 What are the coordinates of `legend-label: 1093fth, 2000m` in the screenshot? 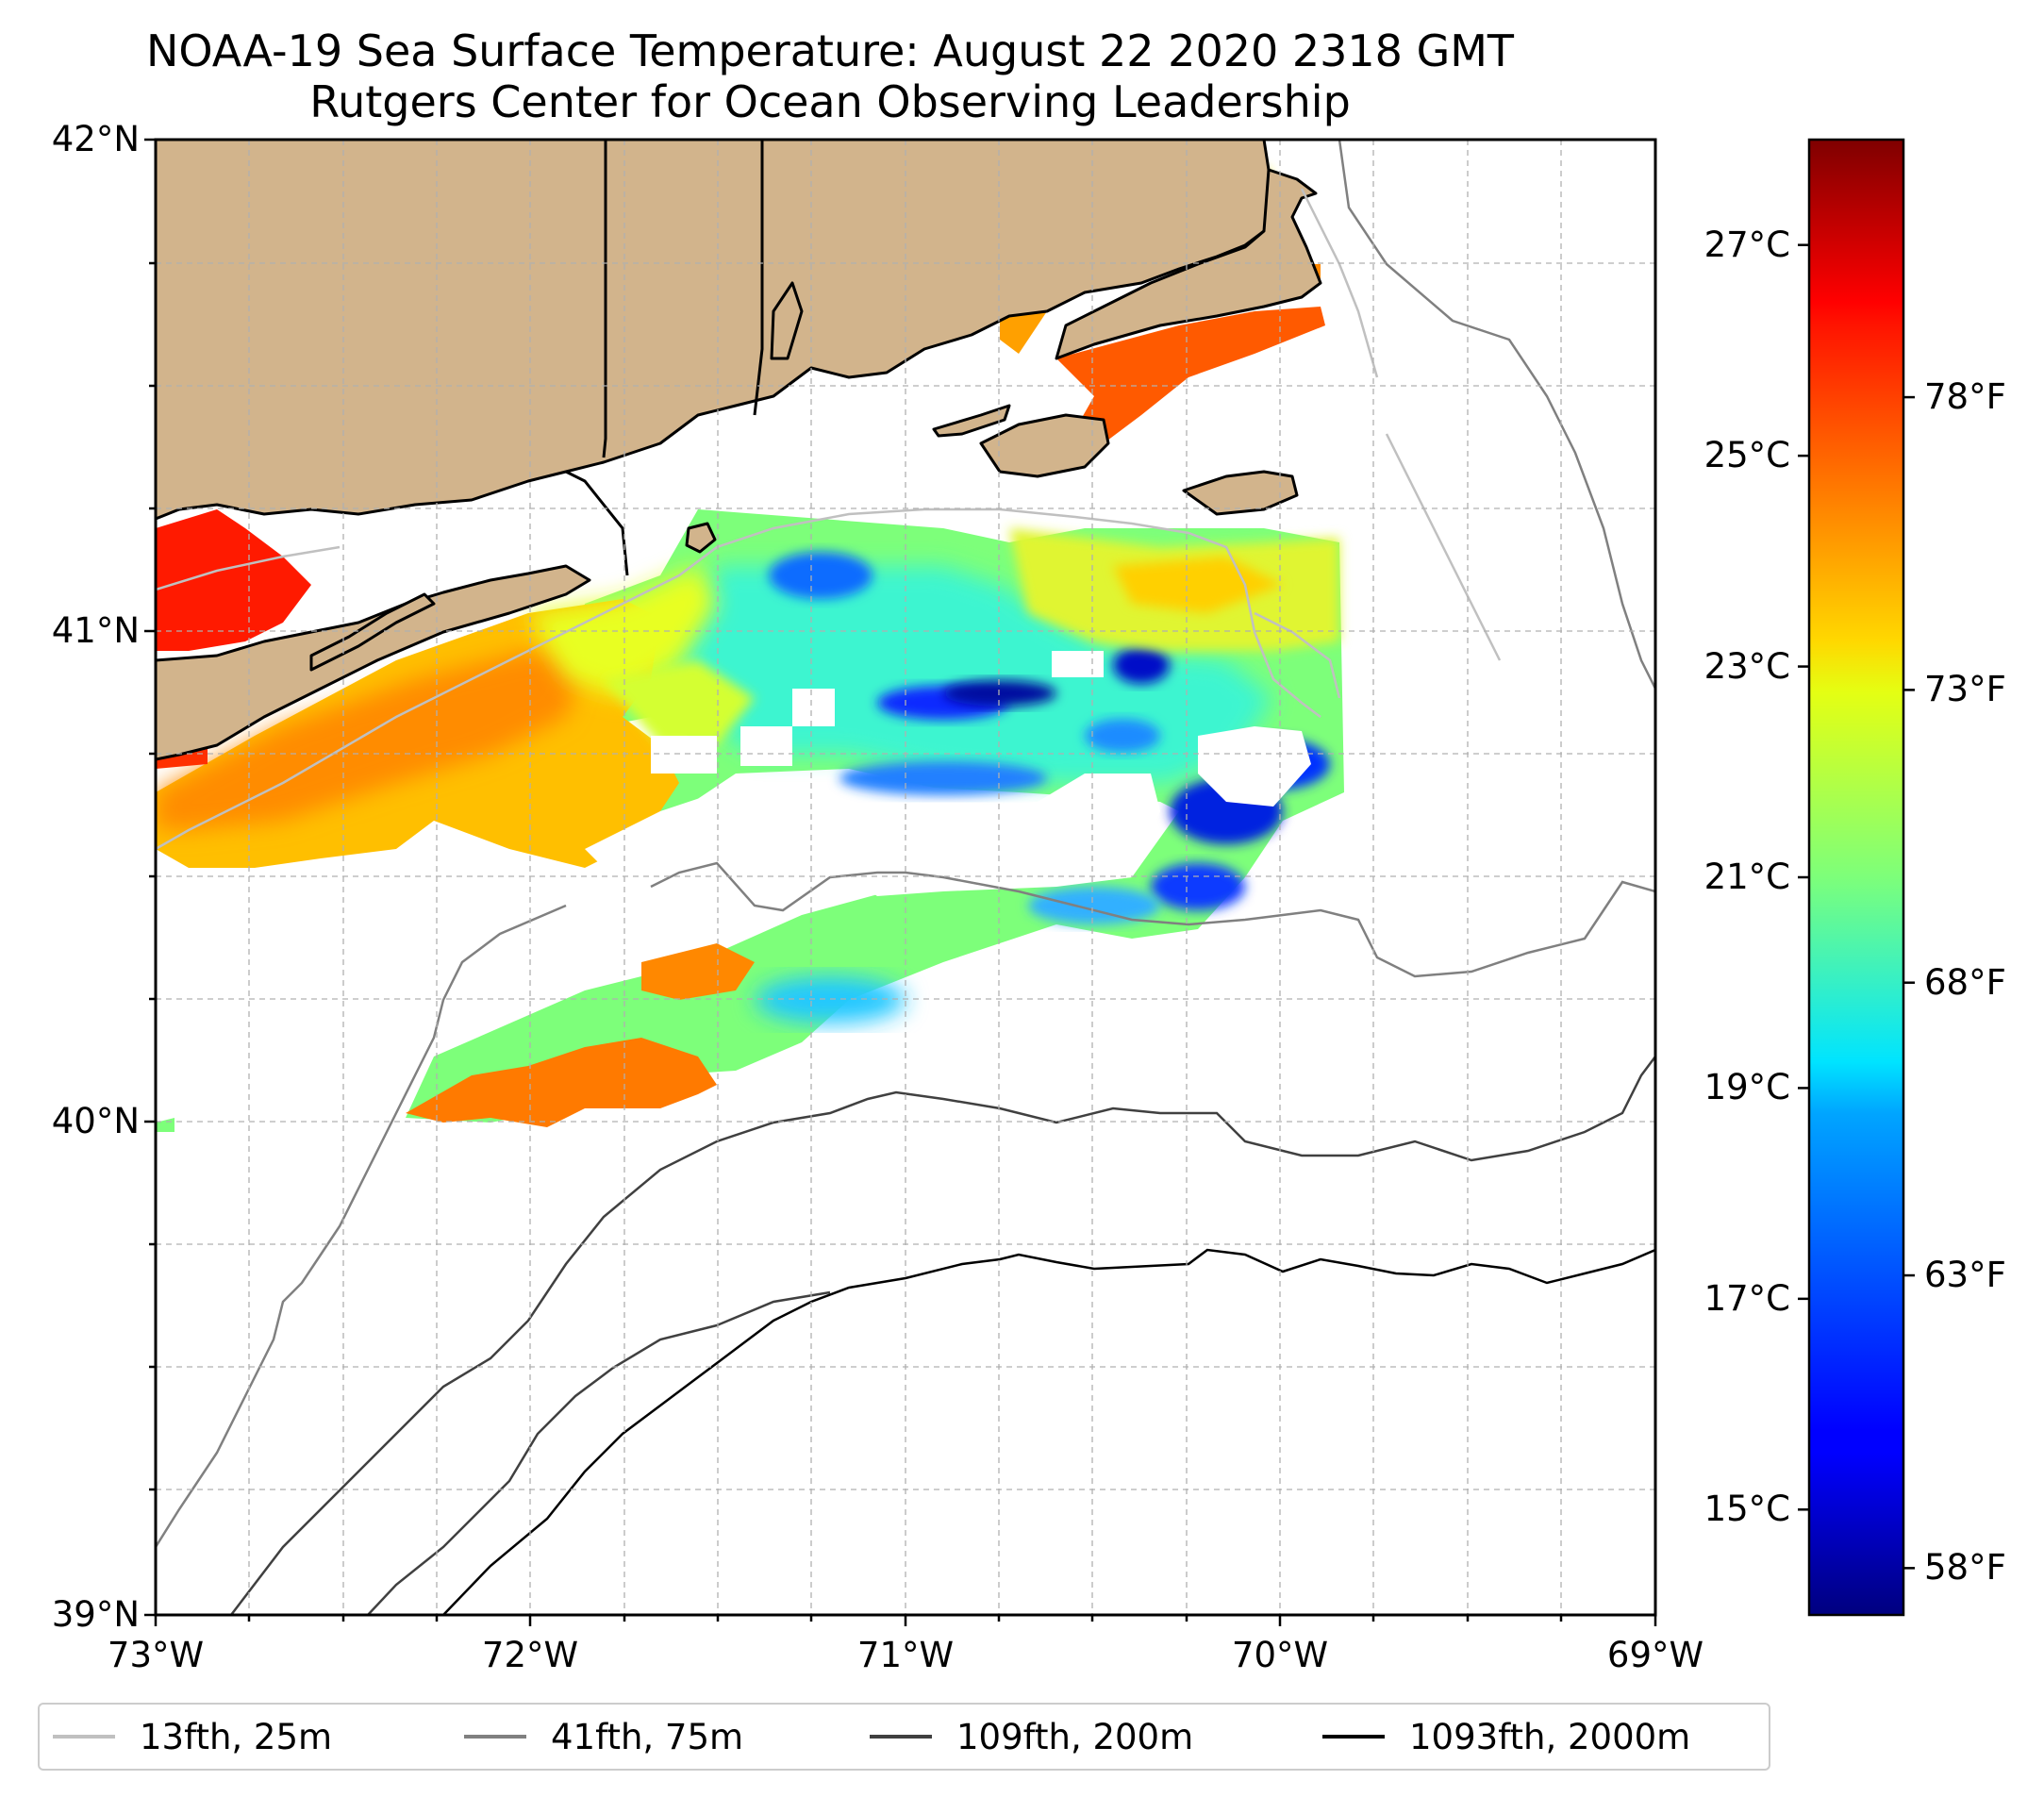 It's located at (1550, 1736).